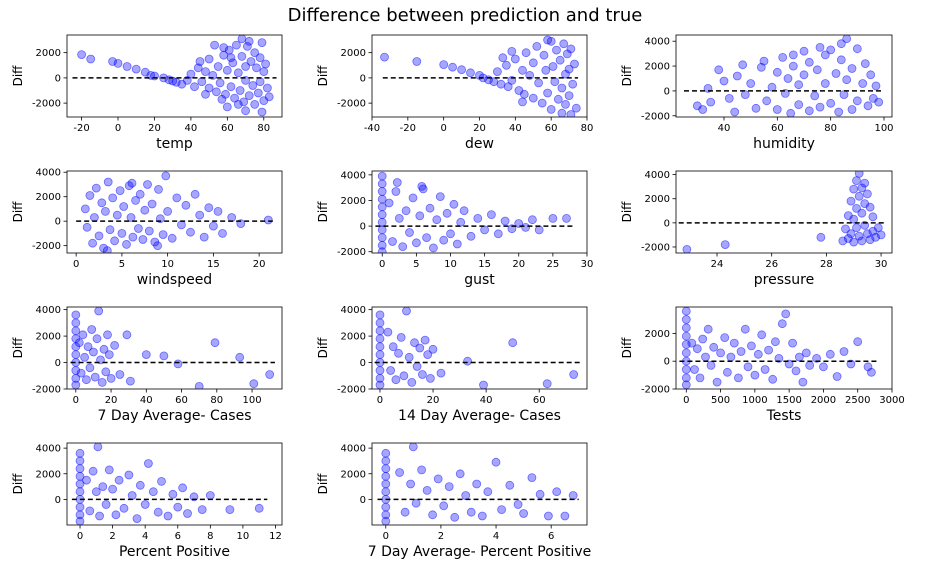 Image resolution: width=925 pixels, height=568 pixels. Describe the element at coordinates (784, 280) in the screenshot. I see `x-axis-label: pressure` at that location.